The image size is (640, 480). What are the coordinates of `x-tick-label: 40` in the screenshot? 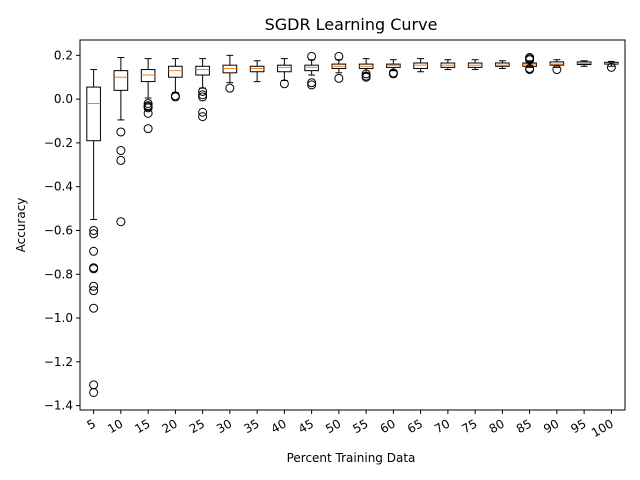 It's located at (279, 426).